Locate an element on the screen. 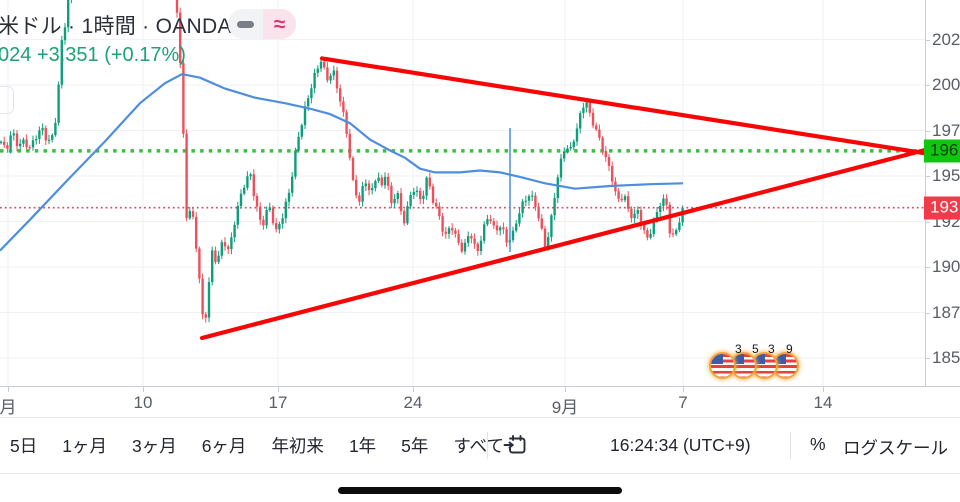 The image size is (960, 502). log-scale-button: ログスケール is located at coordinates (895, 448).